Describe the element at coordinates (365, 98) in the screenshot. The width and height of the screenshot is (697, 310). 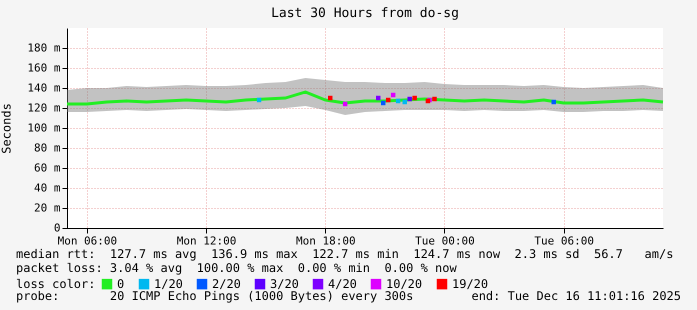
I see `line-series` at that location.